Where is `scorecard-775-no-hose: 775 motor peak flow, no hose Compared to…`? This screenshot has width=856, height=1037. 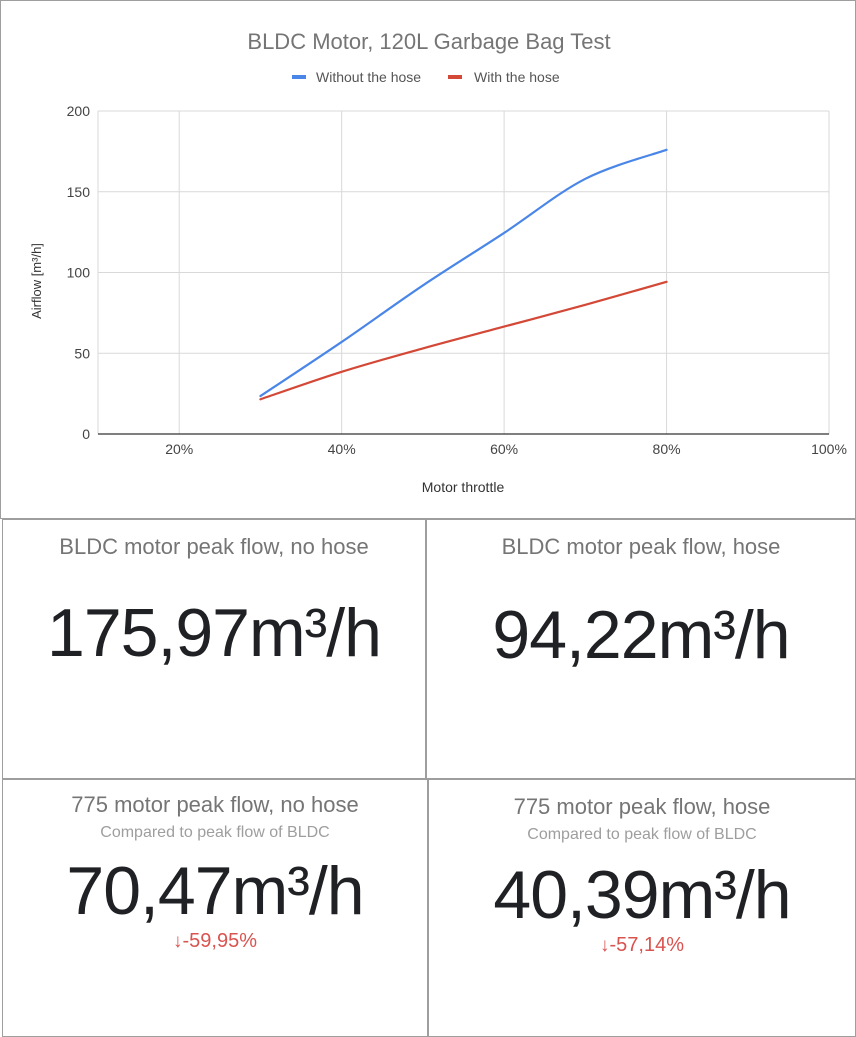 scorecard-775-no-hose: 775 motor peak flow, no hose Compared to… is located at coordinates (215, 908).